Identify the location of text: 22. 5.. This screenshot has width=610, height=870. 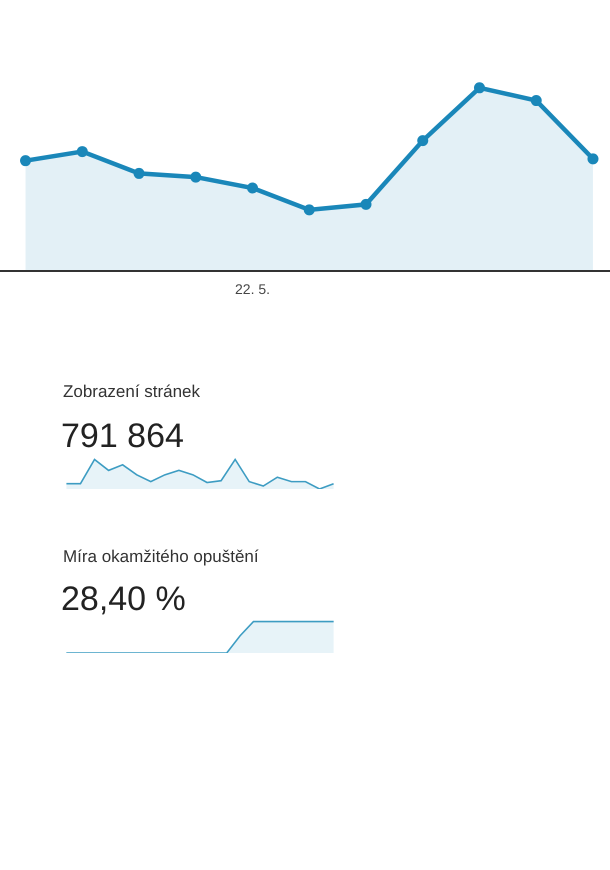
(252, 289).